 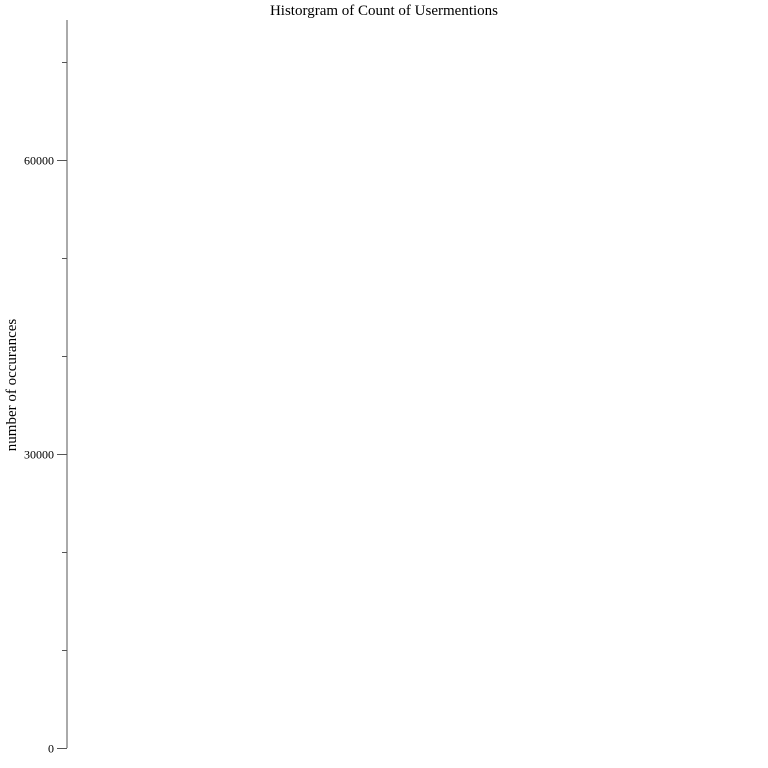 I want to click on y-axis-ticks: 0 30000 60000, so click(x=45, y=409).